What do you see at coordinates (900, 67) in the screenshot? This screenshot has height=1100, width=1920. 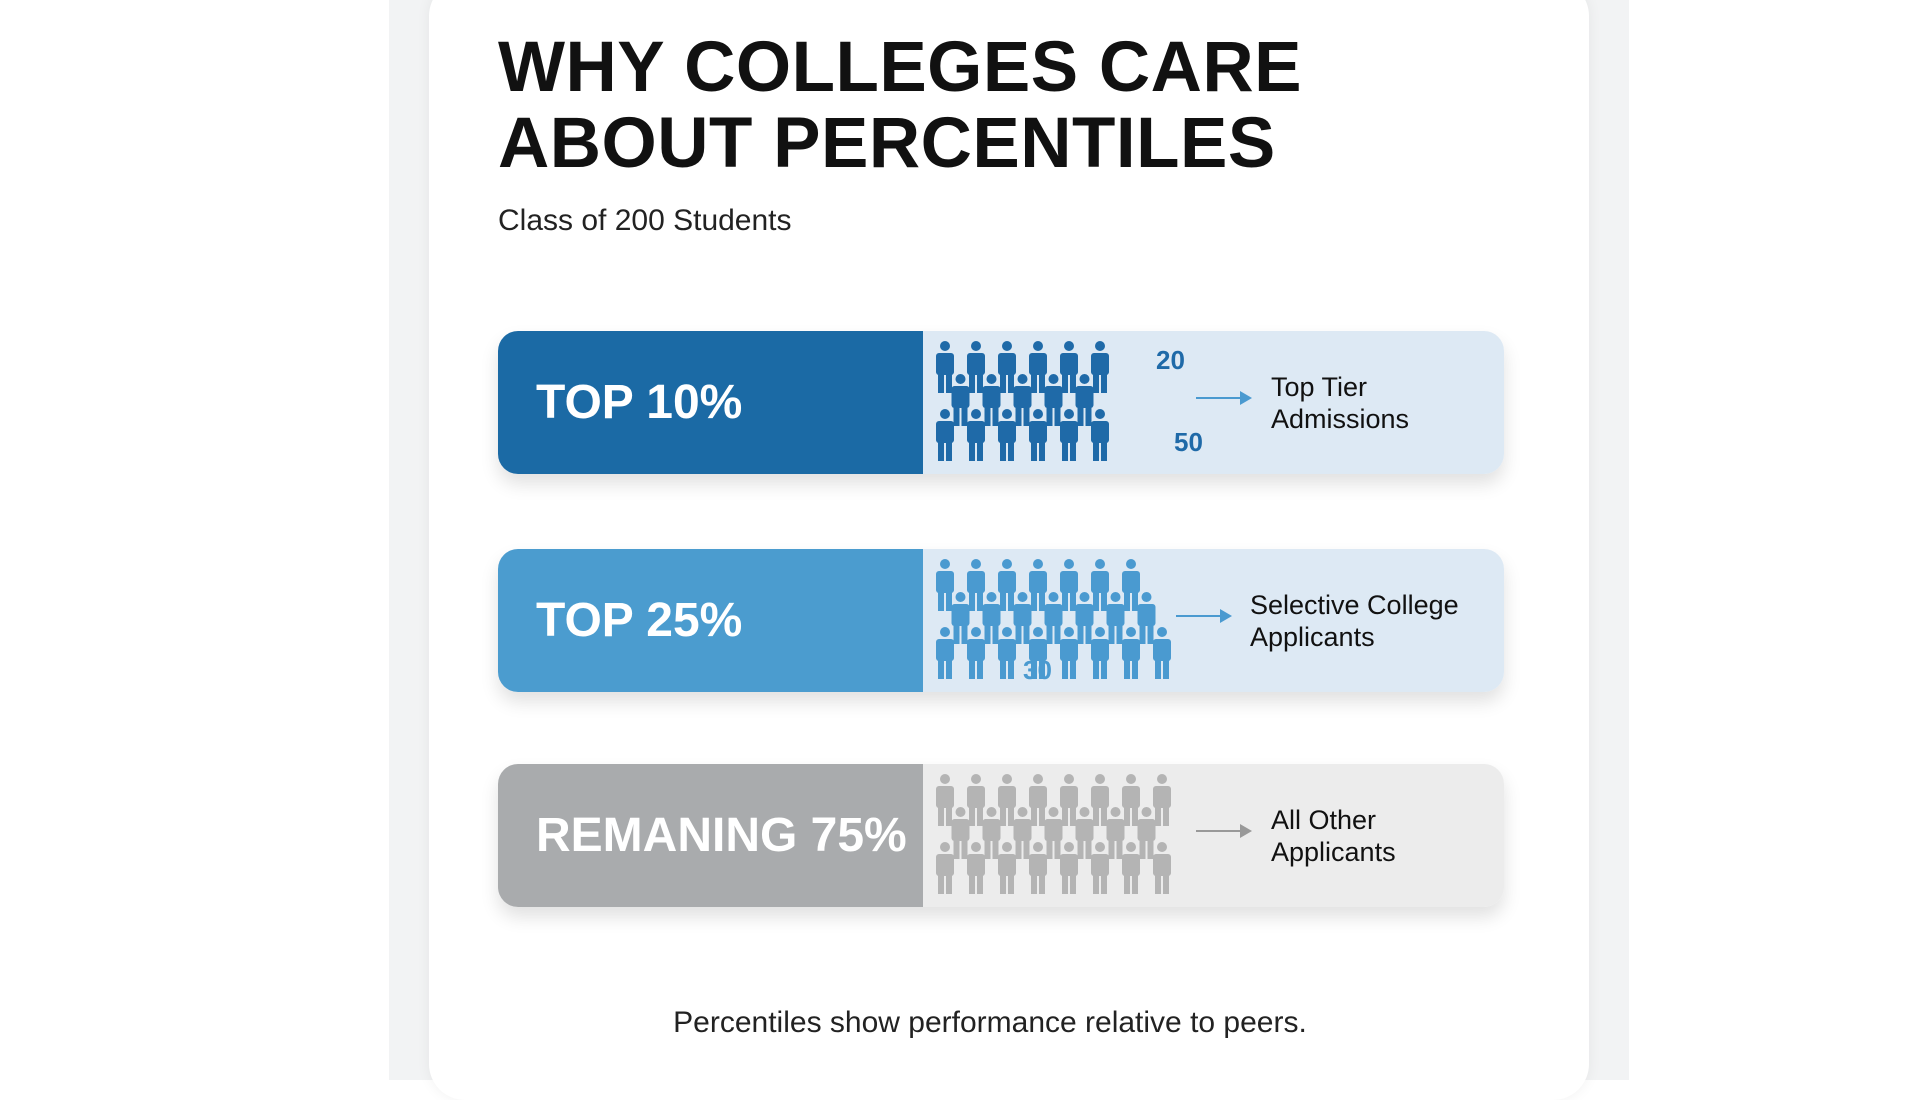 I see `title-line-1: WHY COLLEGES CARE` at bounding box center [900, 67].